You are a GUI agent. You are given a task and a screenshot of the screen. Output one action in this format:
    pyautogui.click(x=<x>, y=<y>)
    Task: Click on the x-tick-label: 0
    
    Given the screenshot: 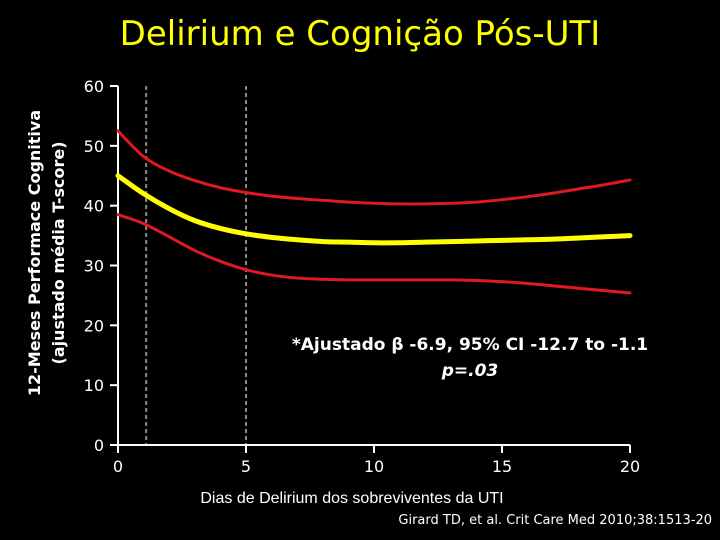 What is the action you would take?
    pyautogui.click(x=118, y=466)
    